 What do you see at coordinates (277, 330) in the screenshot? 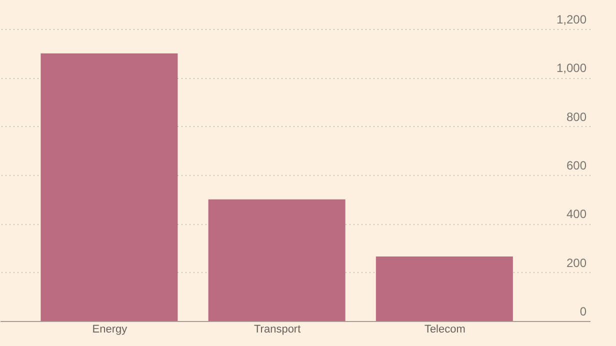
I see `x-tick-label: Transport` at bounding box center [277, 330].